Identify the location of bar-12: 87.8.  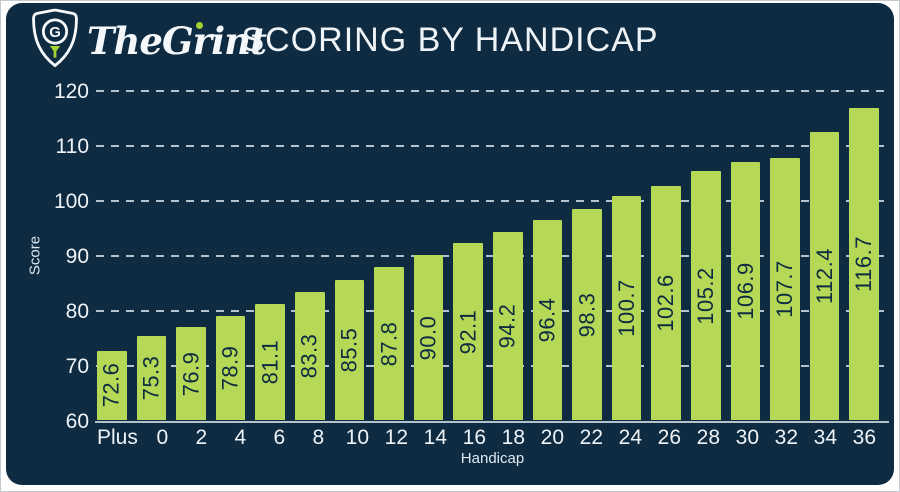
(389, 343).